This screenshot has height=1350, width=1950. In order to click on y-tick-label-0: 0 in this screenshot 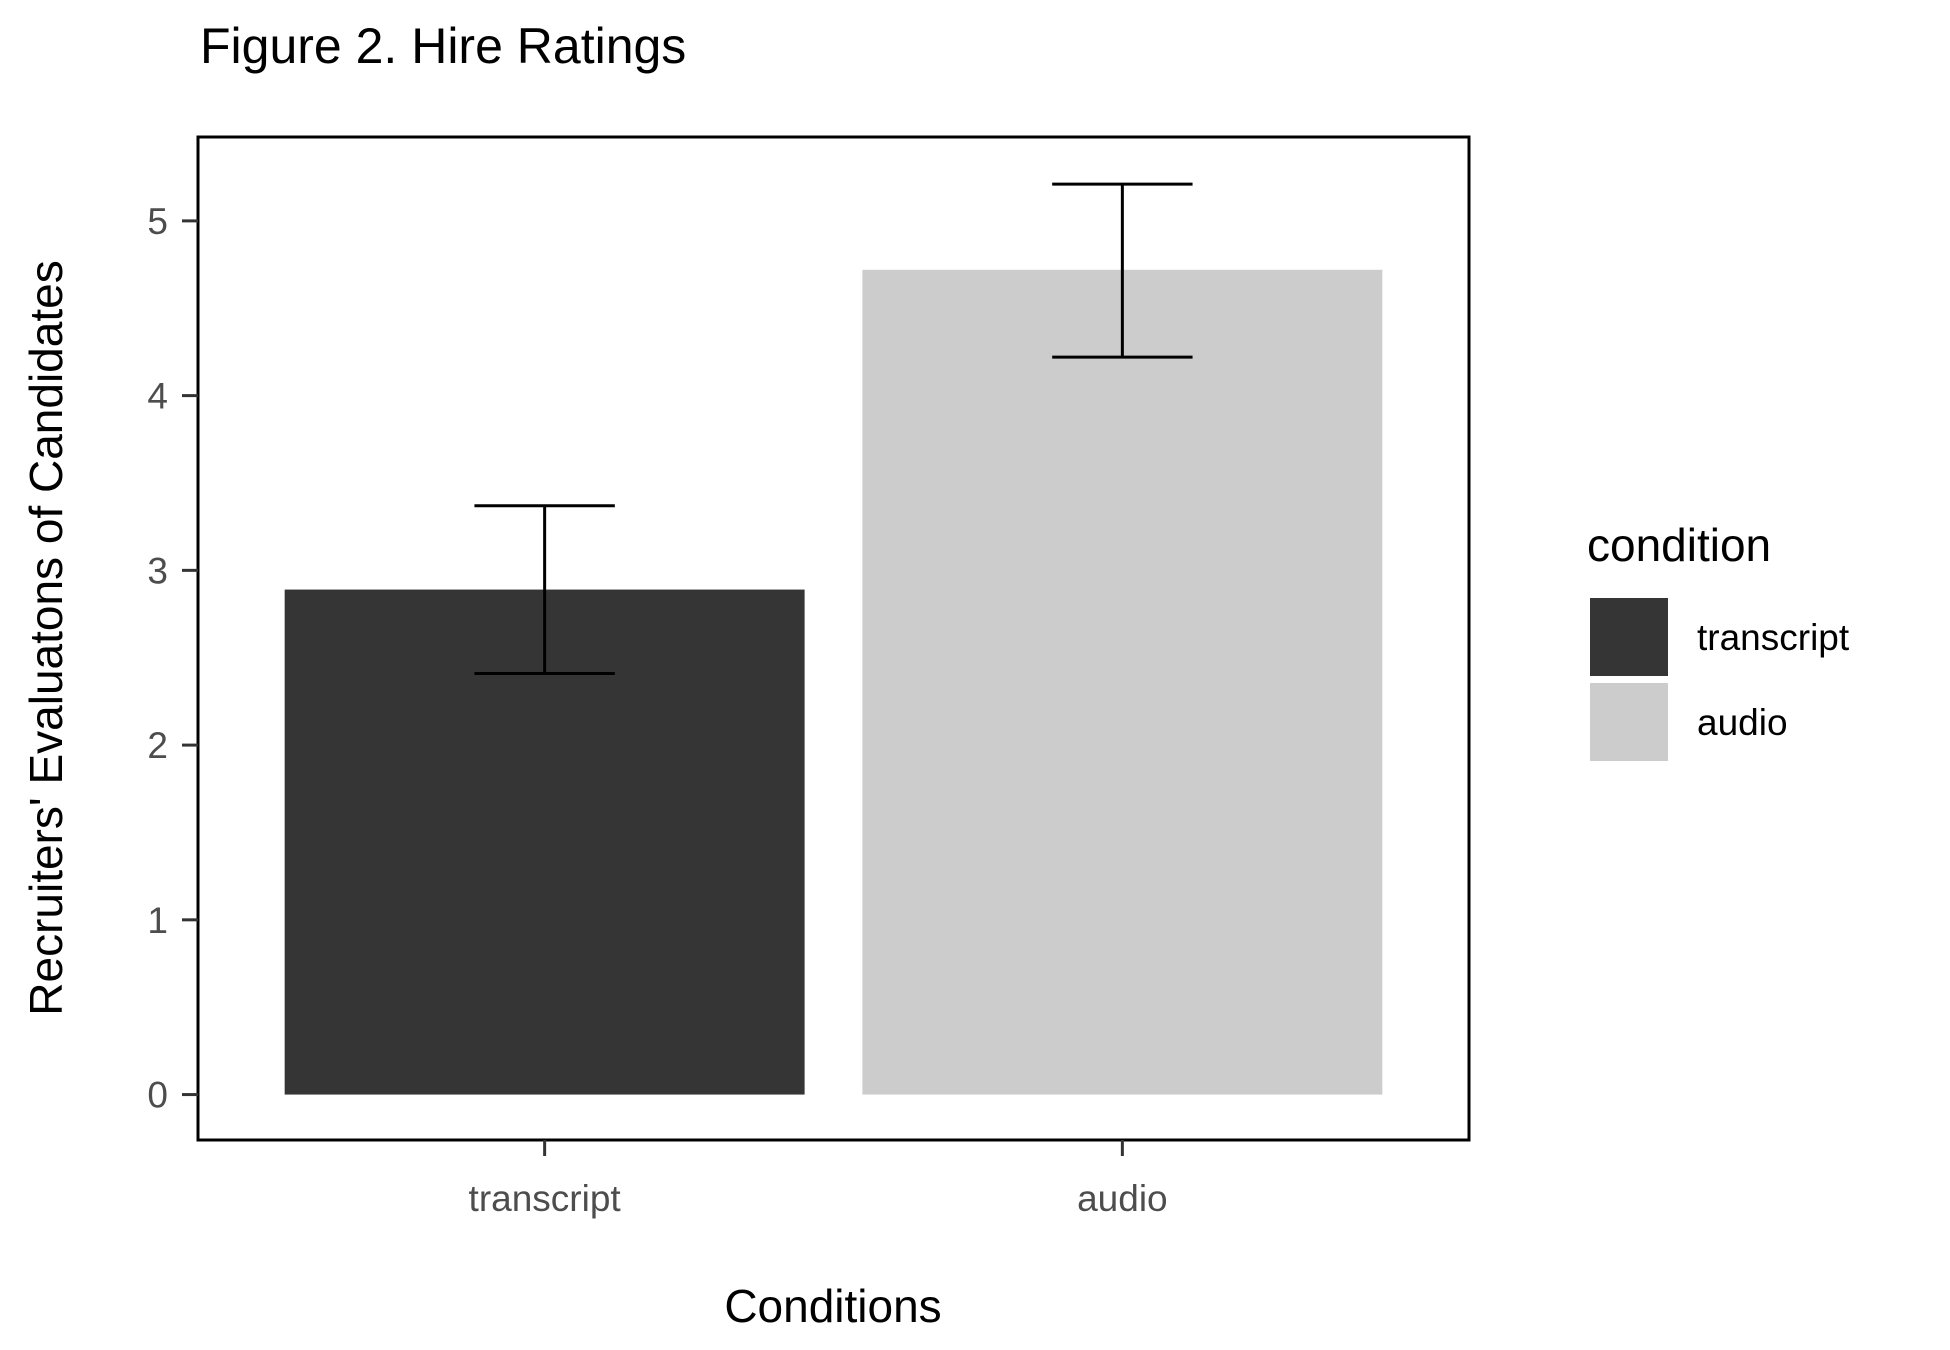, I will do `click(157, 1095)`.